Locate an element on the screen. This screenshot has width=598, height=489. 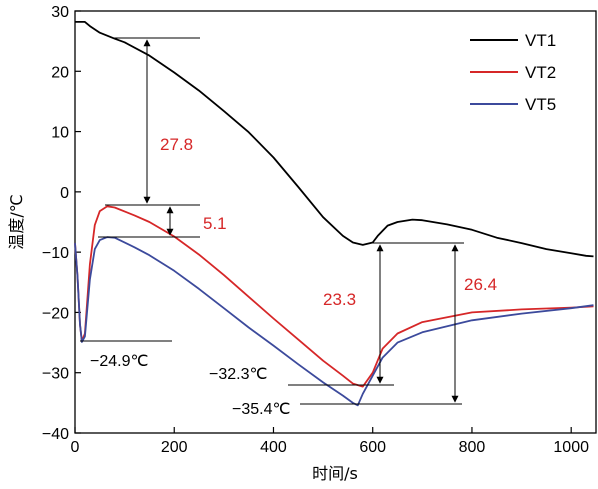
legend-label-vt1: VT1 is located at coordinates (540, 40).